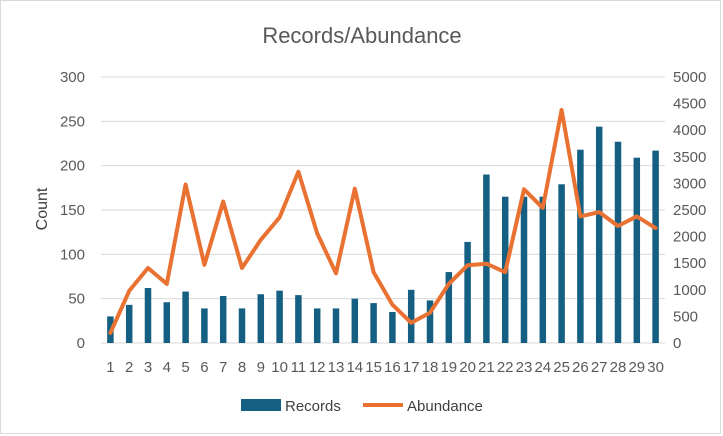 The image size is (723, 436). Describe the element at coordinates (72, 77) in the screenshot. I see `y-tick-label: 300` at that location.